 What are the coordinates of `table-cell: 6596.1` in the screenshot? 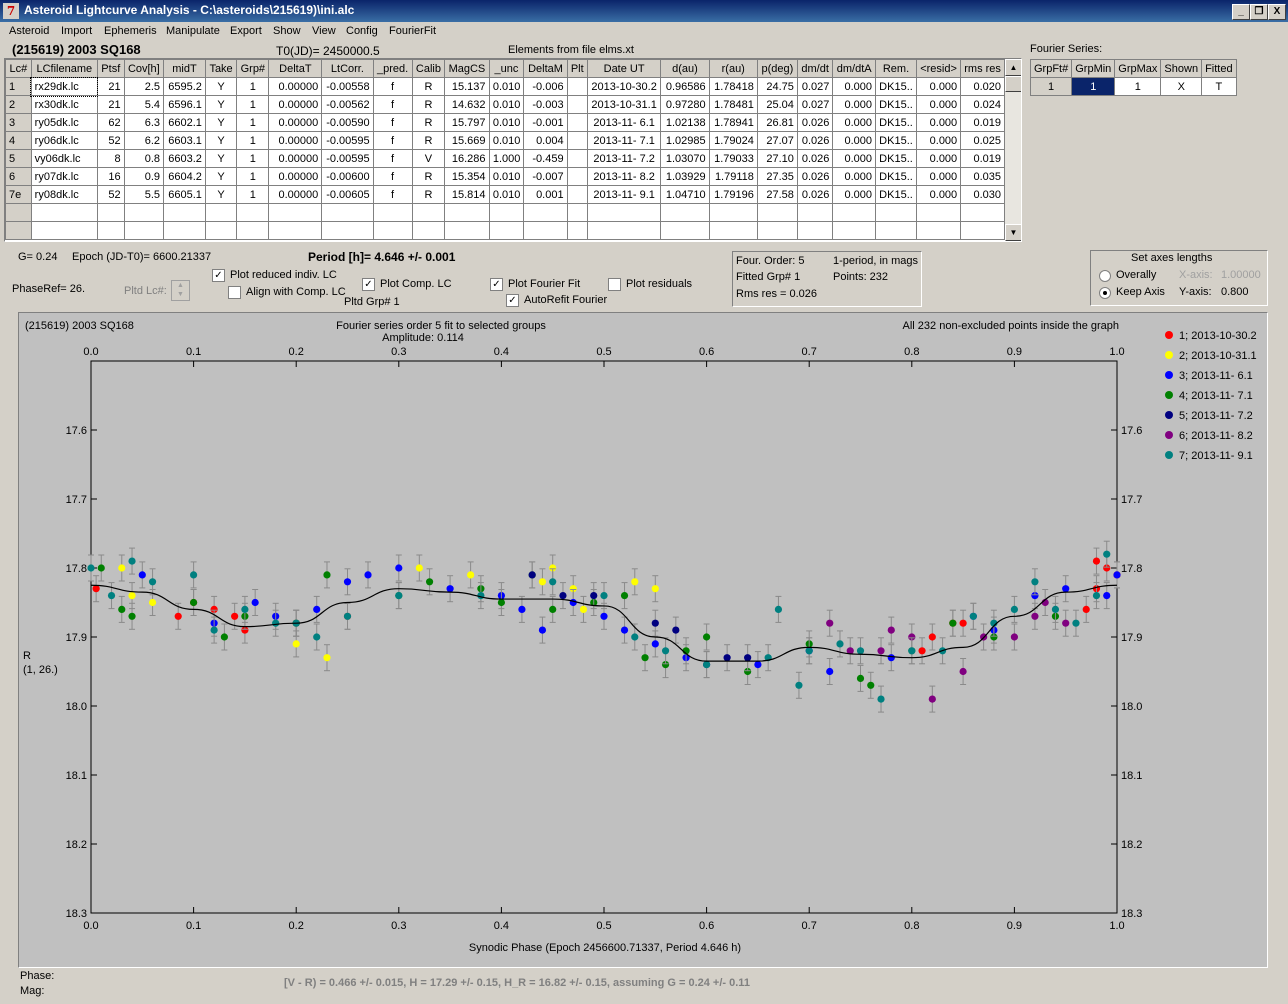 It's located at (184, 104).